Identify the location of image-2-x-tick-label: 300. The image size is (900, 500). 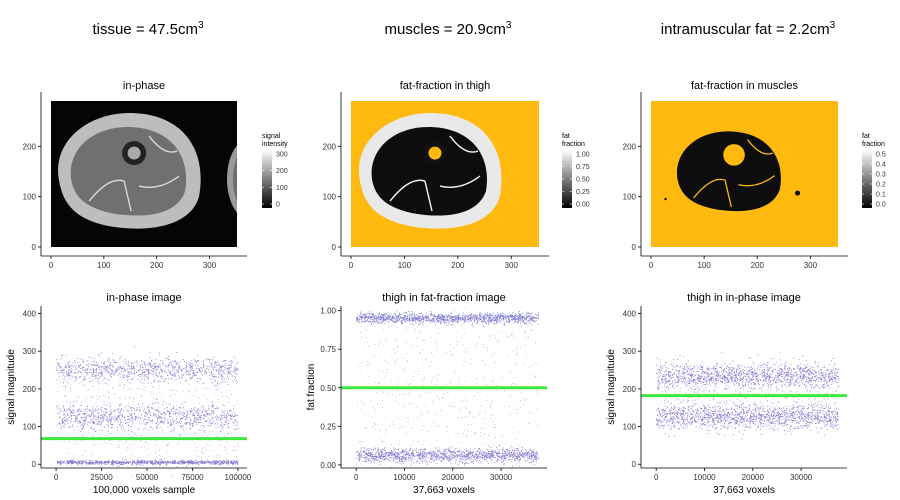
(512, 265).